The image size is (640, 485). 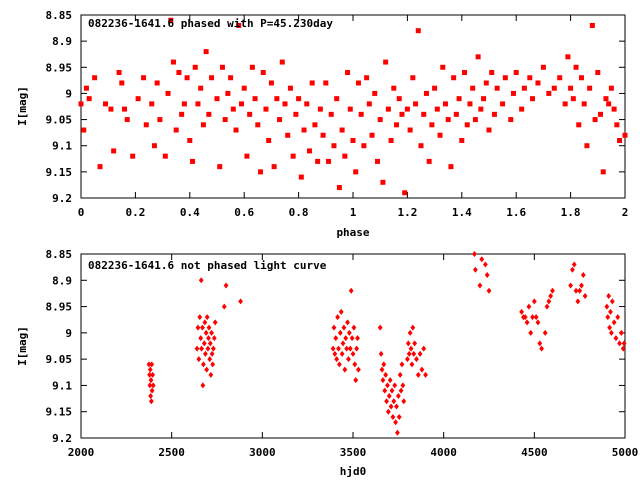 I want to click on unphased-ytick-label: 9.05, so click(x=59, y=359).